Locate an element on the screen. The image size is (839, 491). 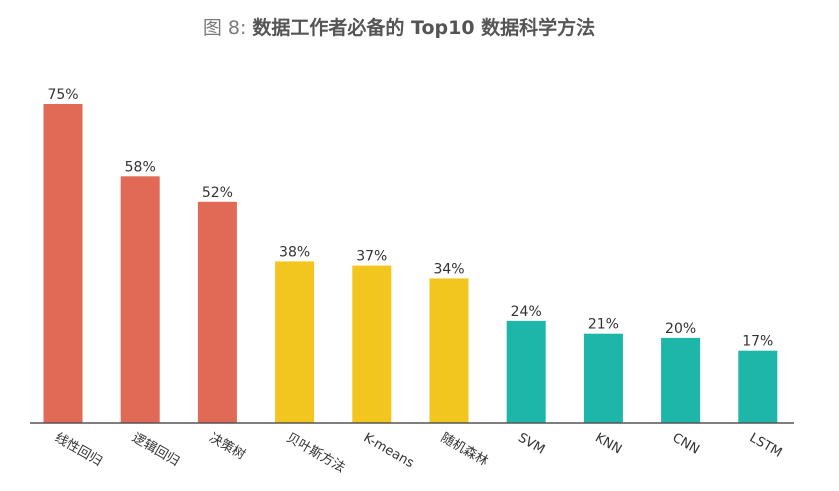
chart-title-prefix: 图 8: is located at coordinates (228, 28).